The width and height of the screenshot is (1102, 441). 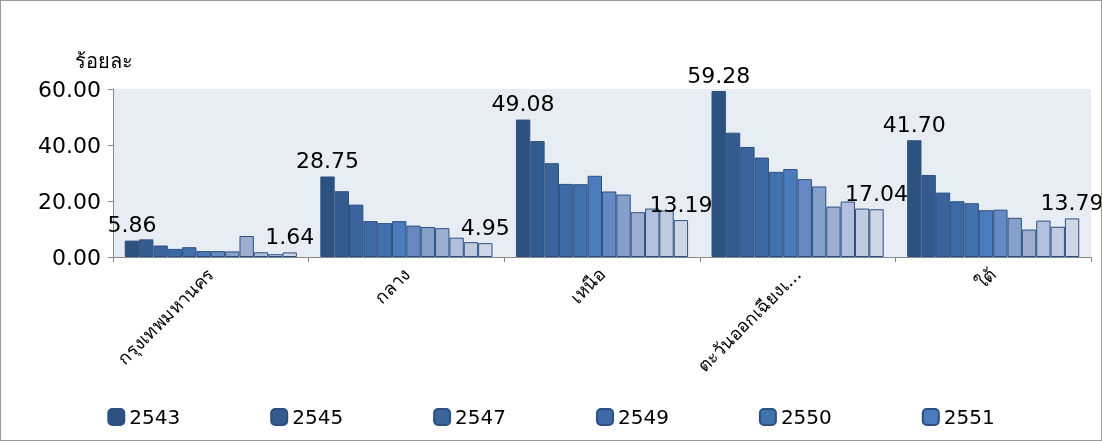 What do you see at coordinates (69, 89) in the screenshot?
I see `y-tick-label: 60.00` at bounding box center [69, 89].